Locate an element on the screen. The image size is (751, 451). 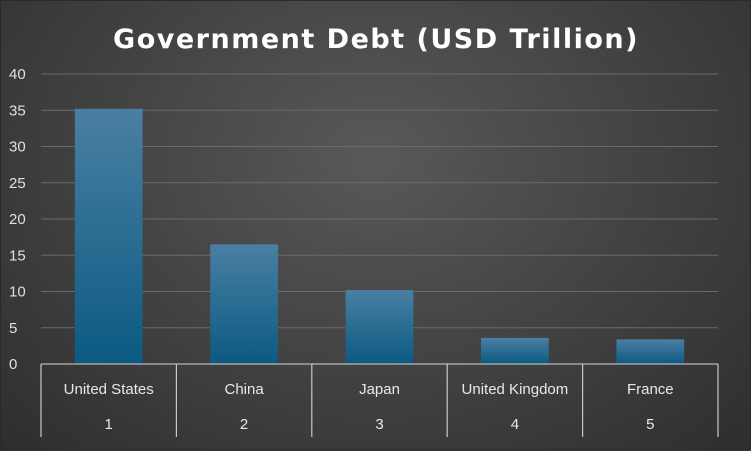
x-rank-label: 4 is located at coordinates (515, 424).